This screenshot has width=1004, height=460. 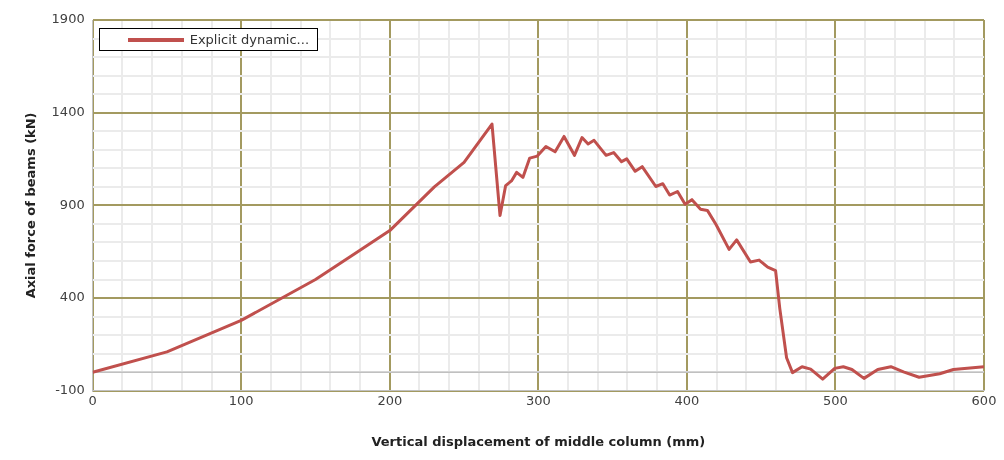 I want to click on x-tick-label: 100, so click(x=241, y=400).